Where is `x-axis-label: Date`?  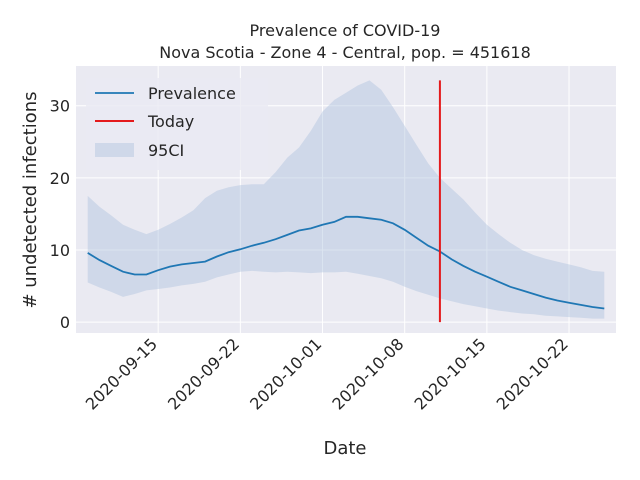
x-axis-label: Date is located at coordinates (344, 448).